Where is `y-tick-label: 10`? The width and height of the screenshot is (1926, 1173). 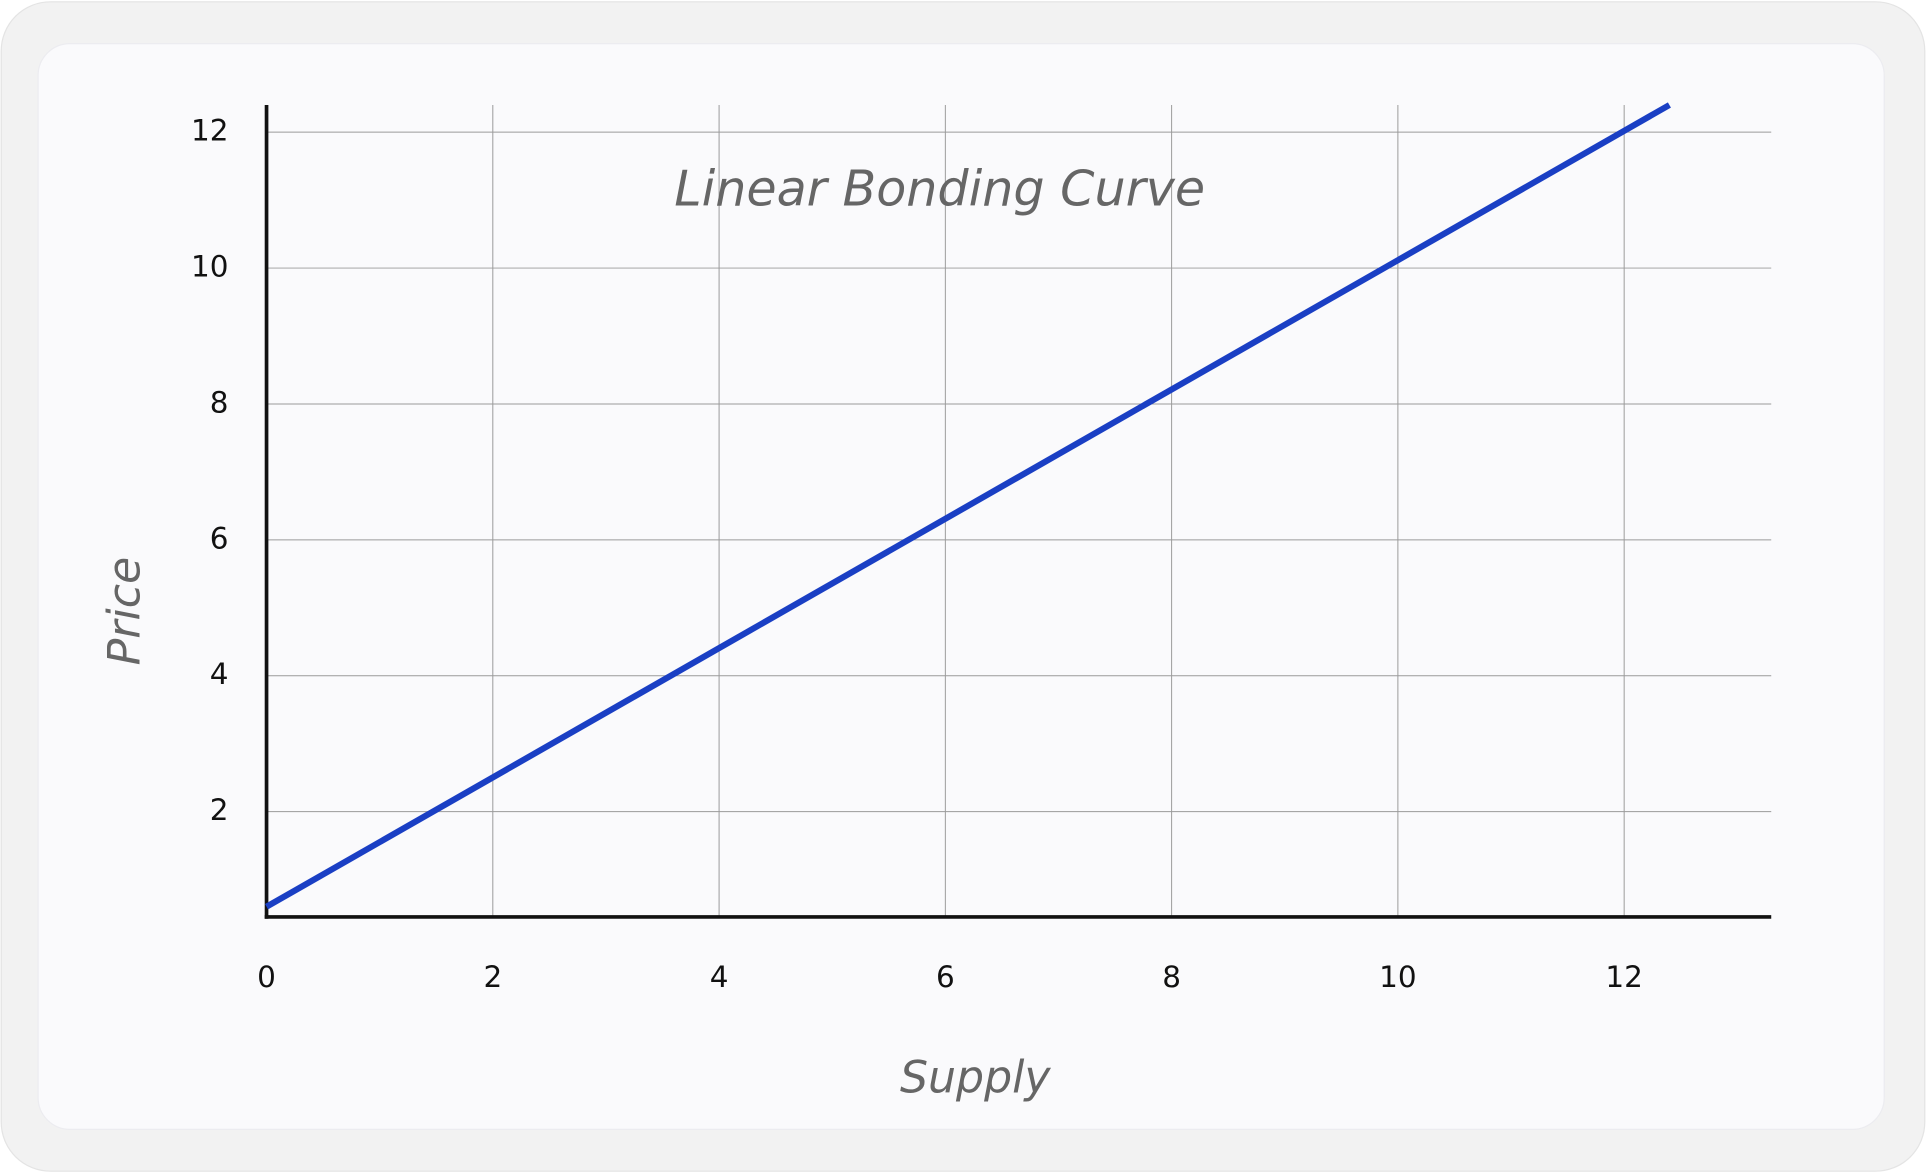 y-tick-label: 10 is located at coordinates (210, 267).